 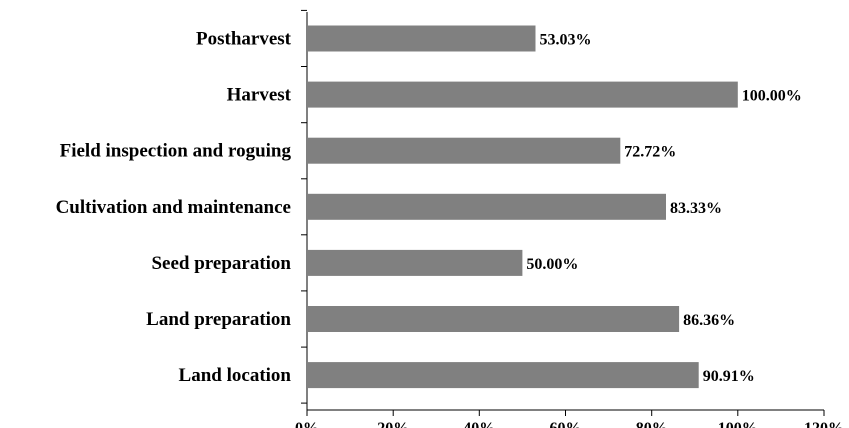 I want to click on x-tick-label: 40%, so click(x=479, y=424).